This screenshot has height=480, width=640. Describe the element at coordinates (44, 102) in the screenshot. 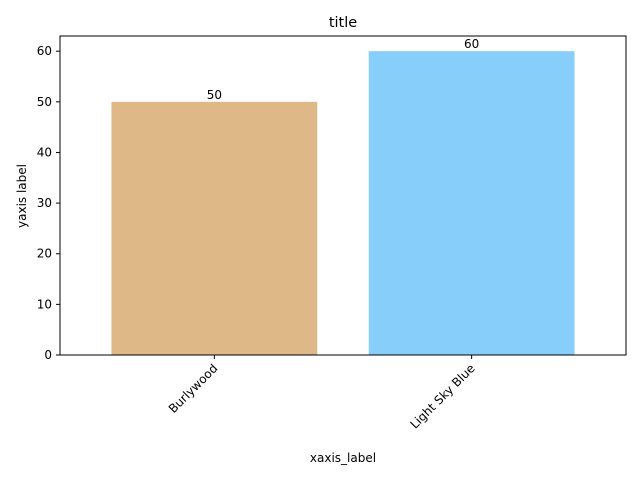

I see `y-tick-label: 50` at that location.